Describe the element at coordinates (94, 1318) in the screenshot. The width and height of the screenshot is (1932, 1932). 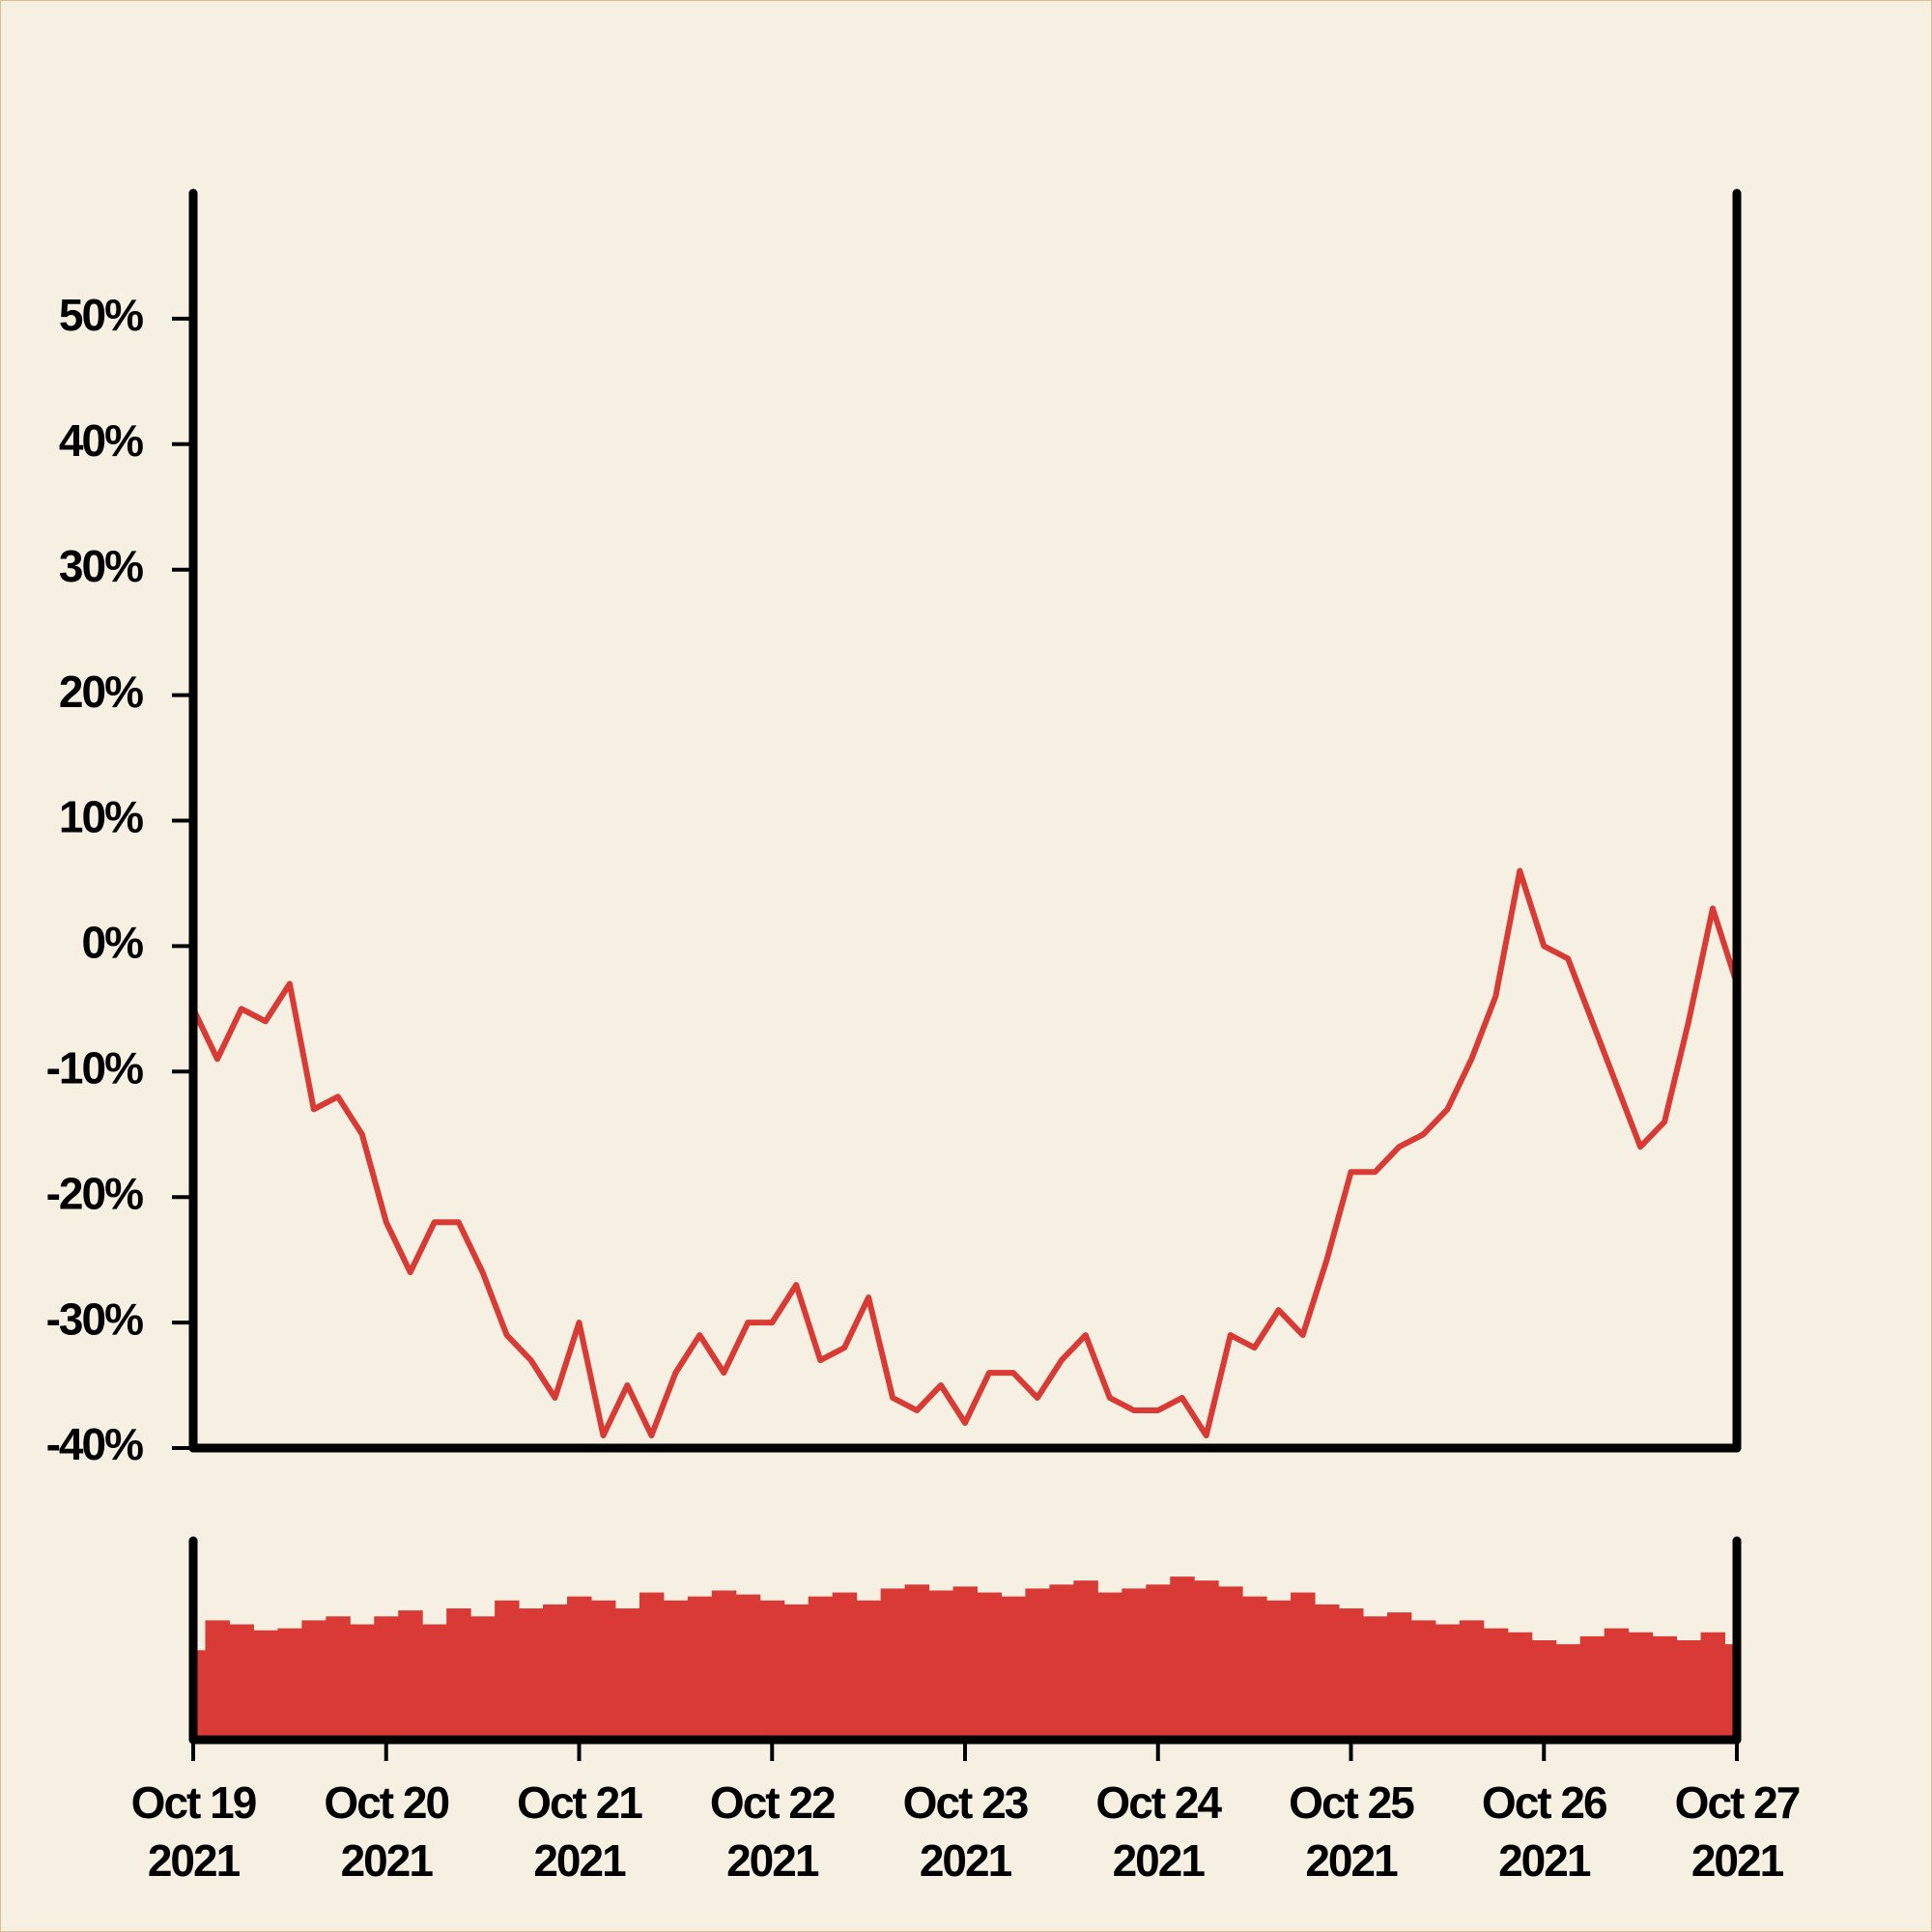
I see `y-tick-label: -30%` at that location.